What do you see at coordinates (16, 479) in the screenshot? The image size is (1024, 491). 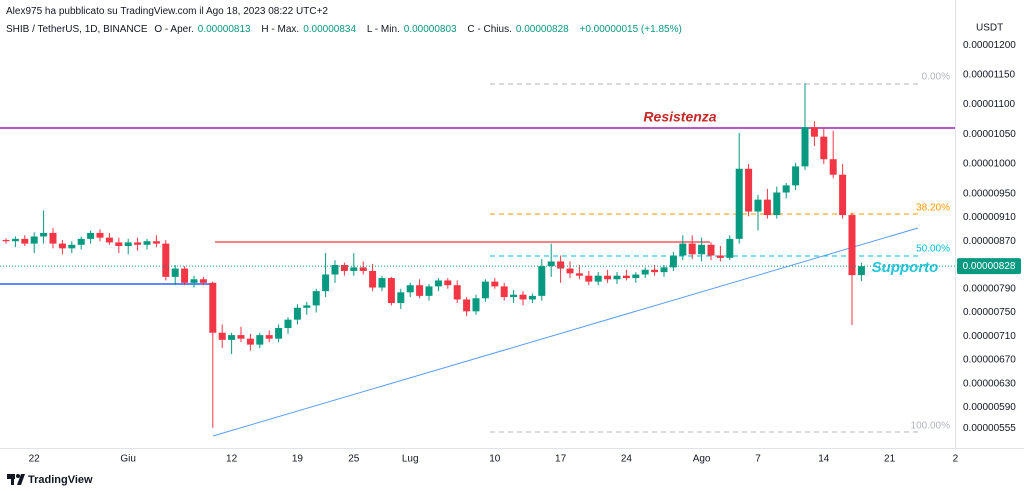 I see `logo` at bounding box center [16, 479].